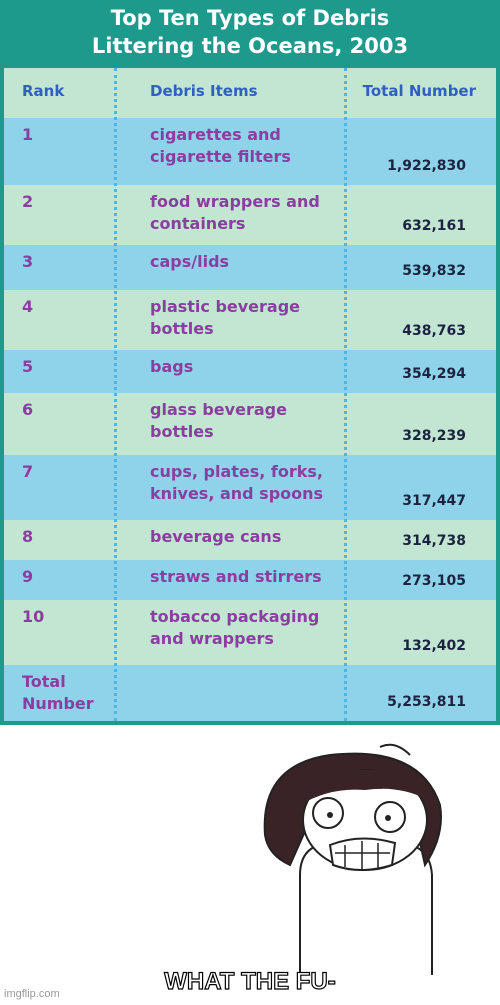  Describe the element at coordinates (250, 981) in the screenshot. I see `caption: WHAT THE FU-` at that location.